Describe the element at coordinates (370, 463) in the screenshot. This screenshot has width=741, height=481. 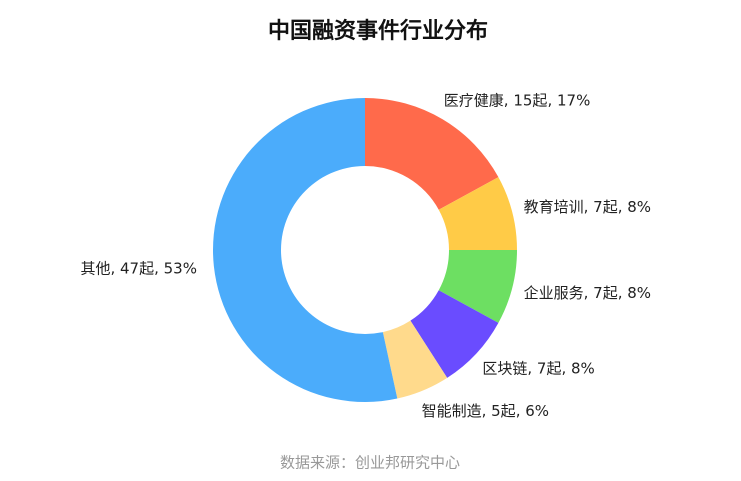
I see `source-note: 数据来源：创业邦研究中心` at that location.